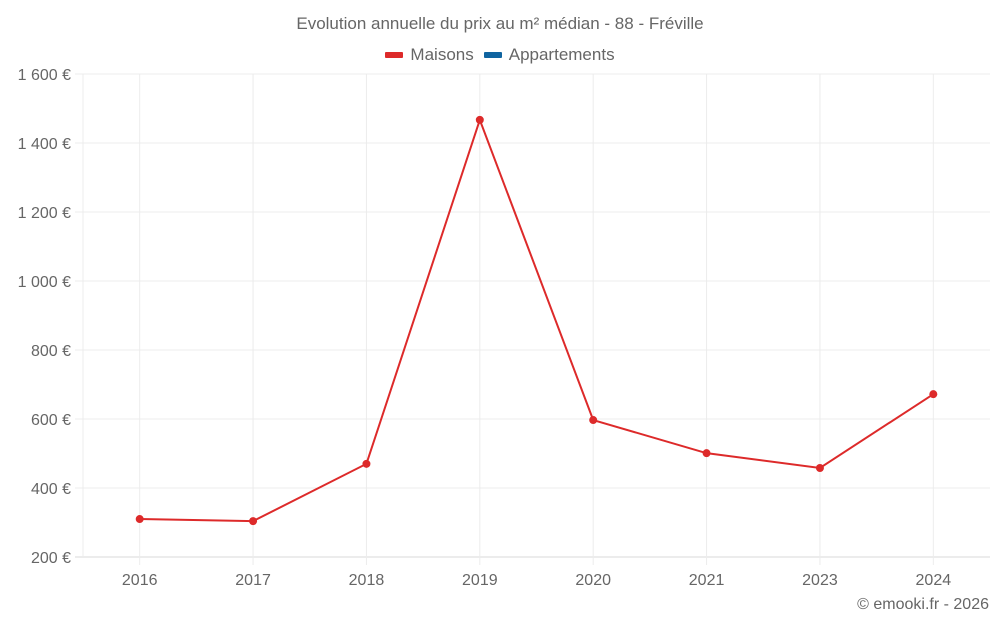 This screenshot has height=625, width=1000. Describe the element at coordinates (480, 580) in the screenshot. I see `x-tick-label: 2019` at that location.